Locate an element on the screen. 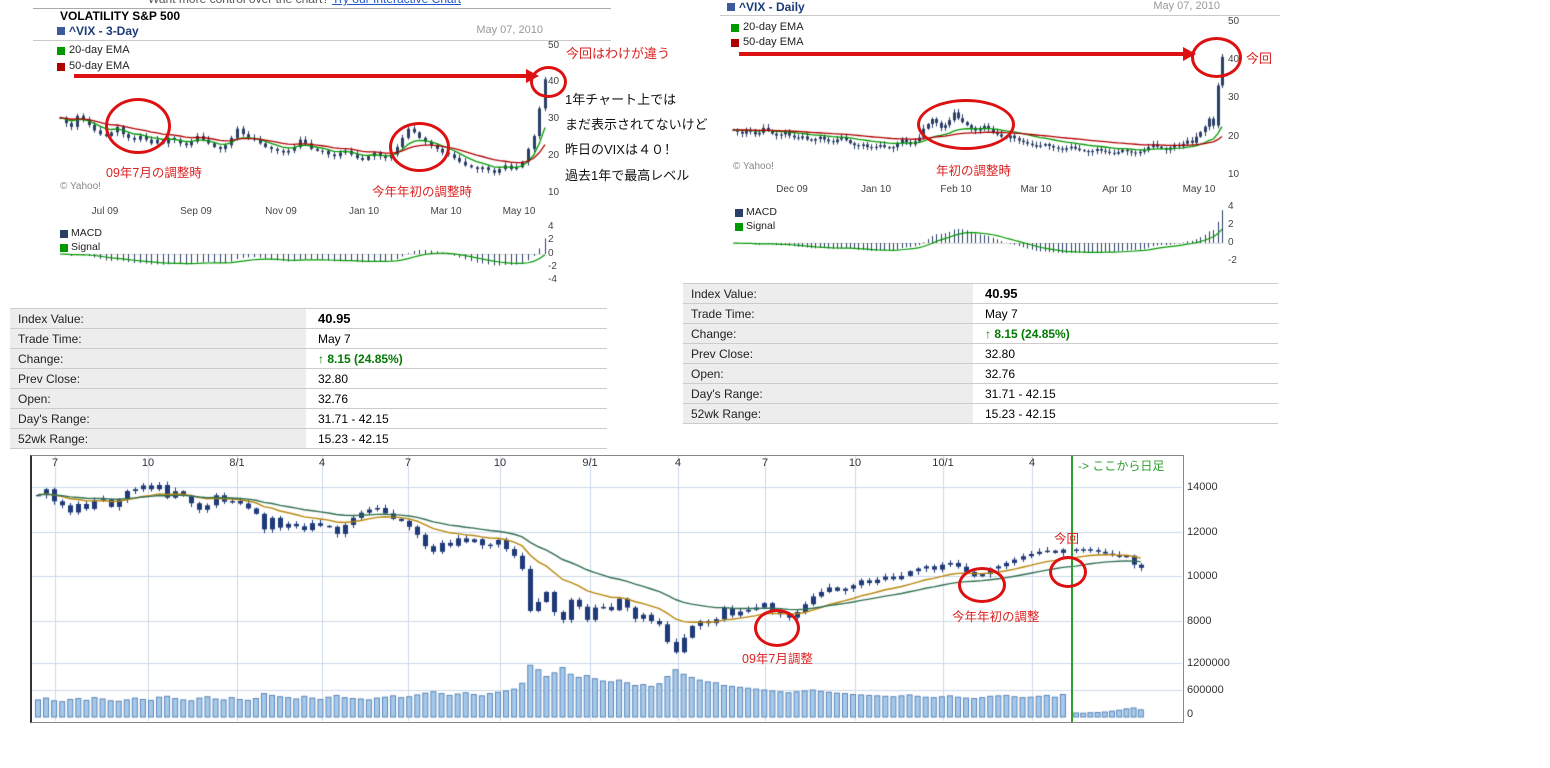 The width and height of the screenshot is (1550, 768). x-tick-label: 9/1 is located at coordinates (590, 463).